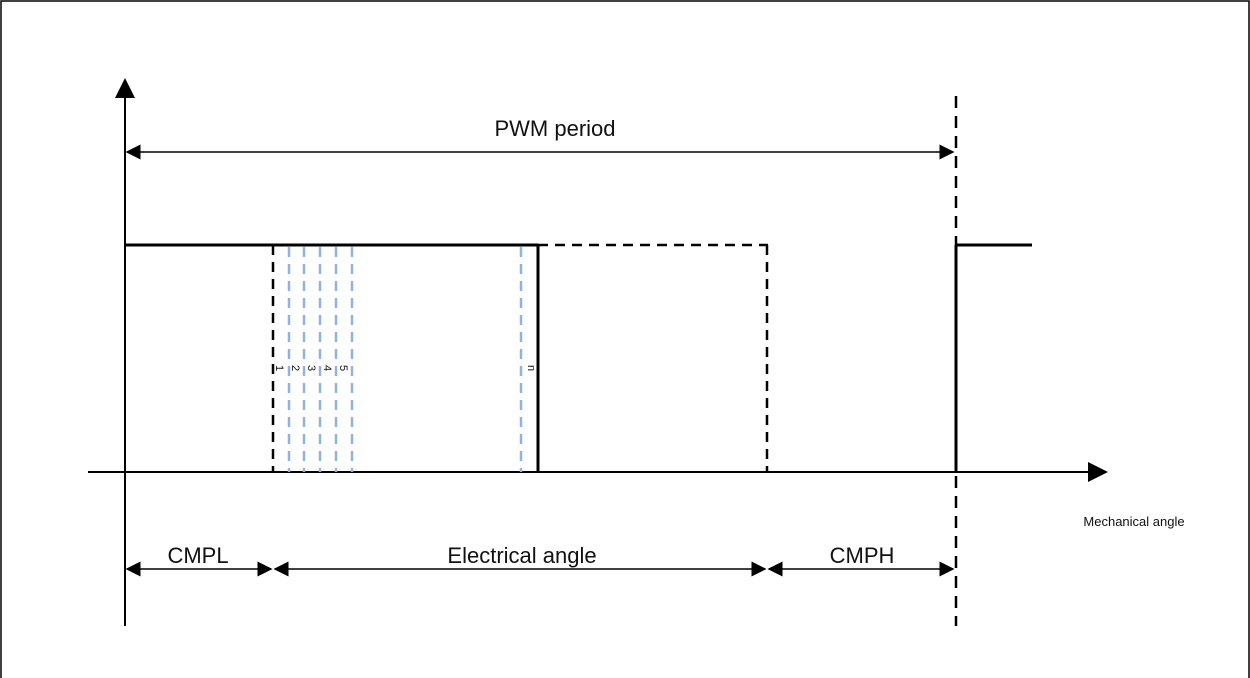 The width and height of the screenshot is (1250, 678). What do you see at coordinates (531, 368) in the screenshot?
I see `sample-marker-n: n` at bounding box center [531, 368].